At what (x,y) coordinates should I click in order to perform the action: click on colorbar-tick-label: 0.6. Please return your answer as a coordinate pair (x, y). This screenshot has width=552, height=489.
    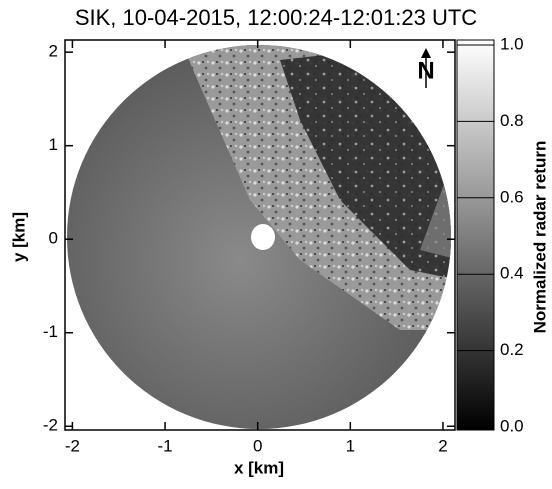
    Looking at the image, I should click on (512, 196).